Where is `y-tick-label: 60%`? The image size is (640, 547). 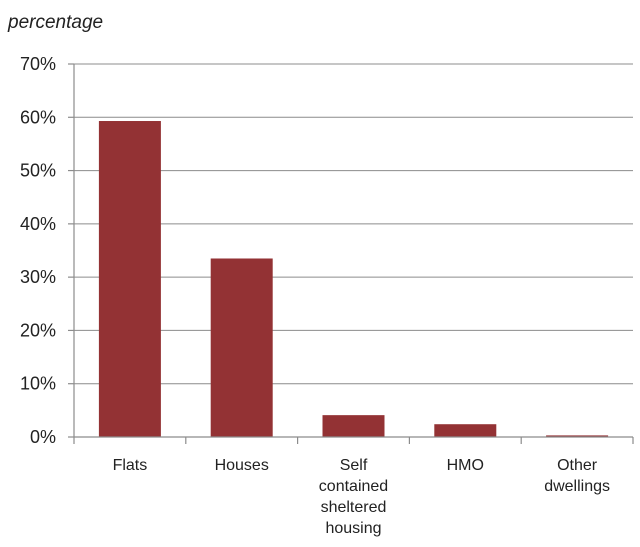
y-tick-label: 60% is located at coordinates (38, 117).